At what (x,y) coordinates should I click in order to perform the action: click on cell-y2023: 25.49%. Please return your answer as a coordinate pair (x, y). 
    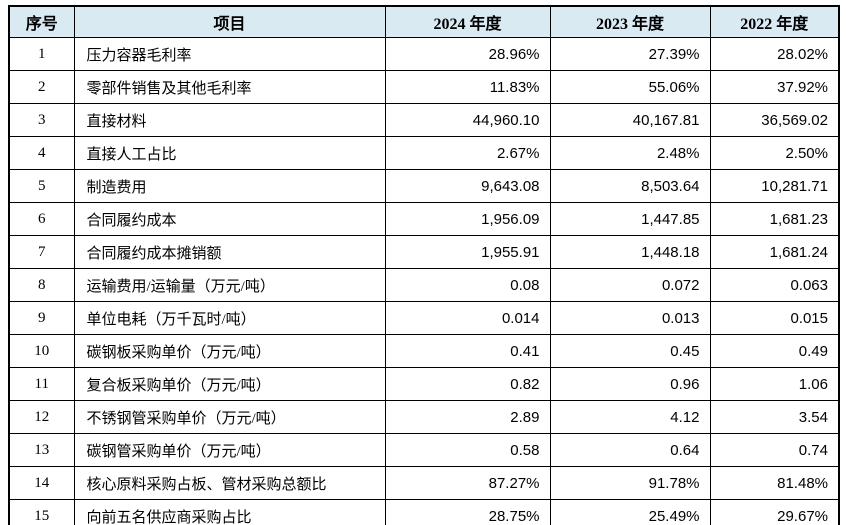
    Looking at the image, I should click on (630, 512).